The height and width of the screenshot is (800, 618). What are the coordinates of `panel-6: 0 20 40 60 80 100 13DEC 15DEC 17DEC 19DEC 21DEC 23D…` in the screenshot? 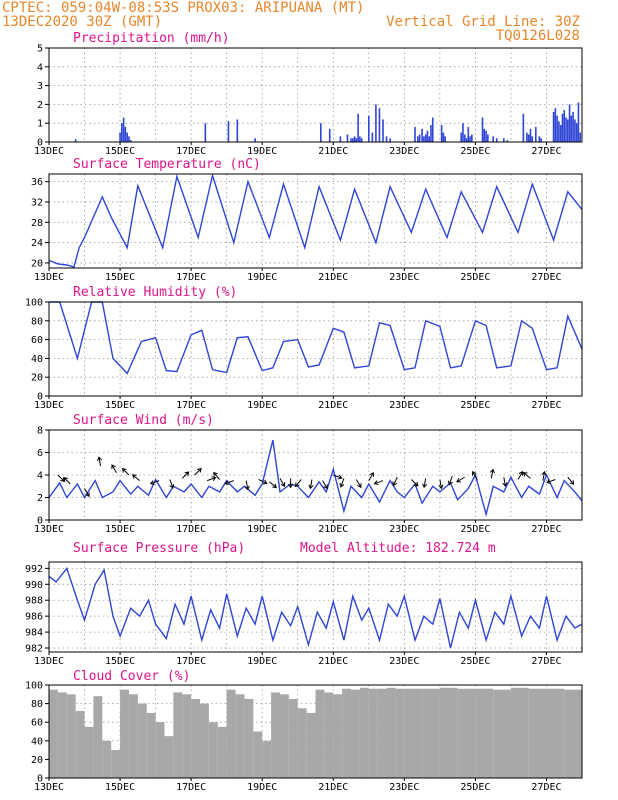 It's located at (304, 731).